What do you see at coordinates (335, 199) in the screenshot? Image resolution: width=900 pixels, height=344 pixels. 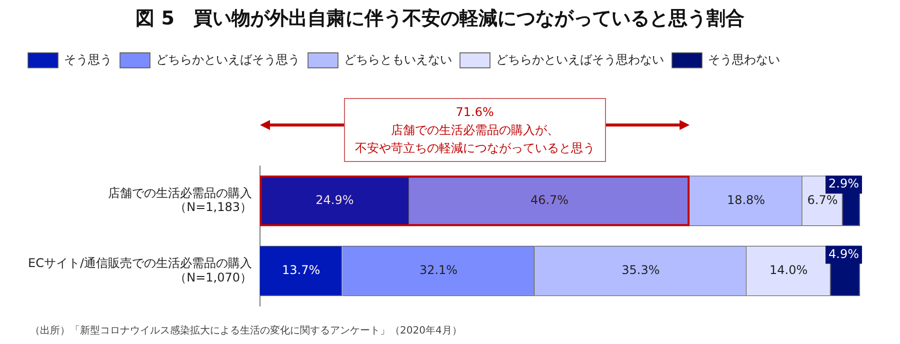 I see `data-label: 24.9%` at bounding box center [335, 199].